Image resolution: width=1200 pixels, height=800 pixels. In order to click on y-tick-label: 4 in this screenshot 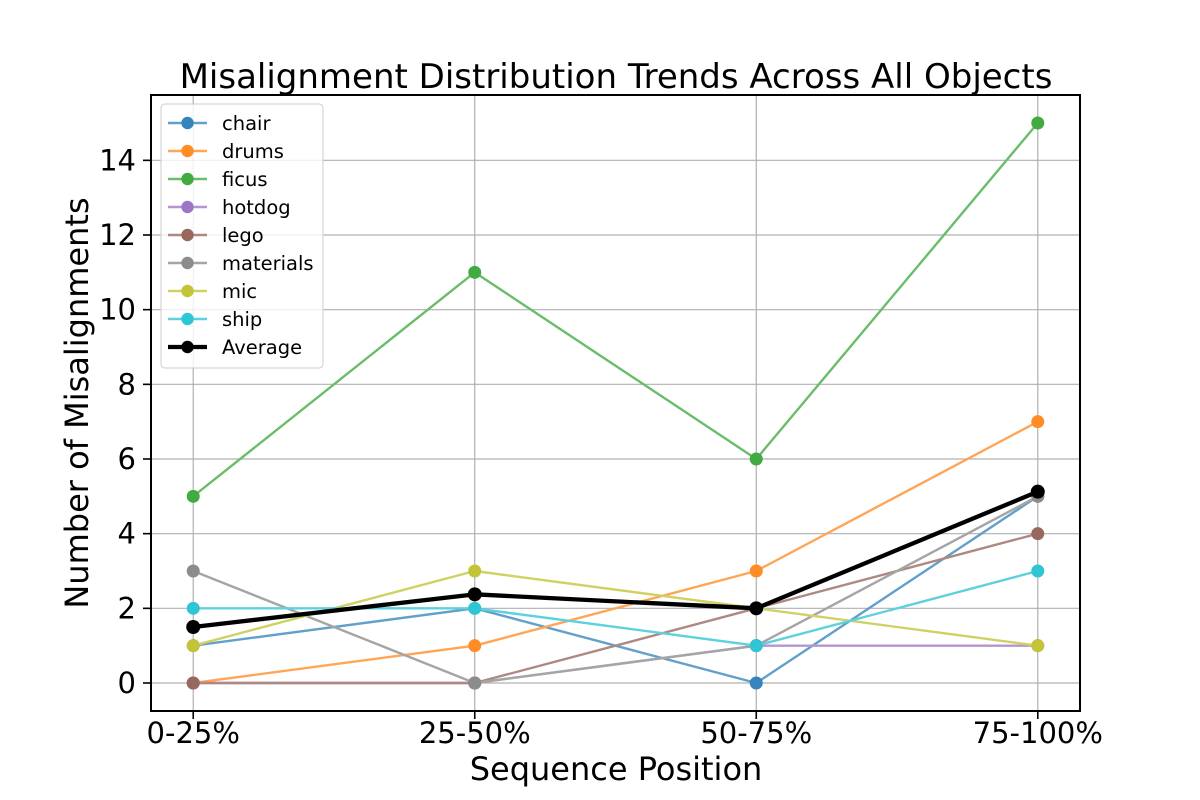, I will do `click(127, 534)`.